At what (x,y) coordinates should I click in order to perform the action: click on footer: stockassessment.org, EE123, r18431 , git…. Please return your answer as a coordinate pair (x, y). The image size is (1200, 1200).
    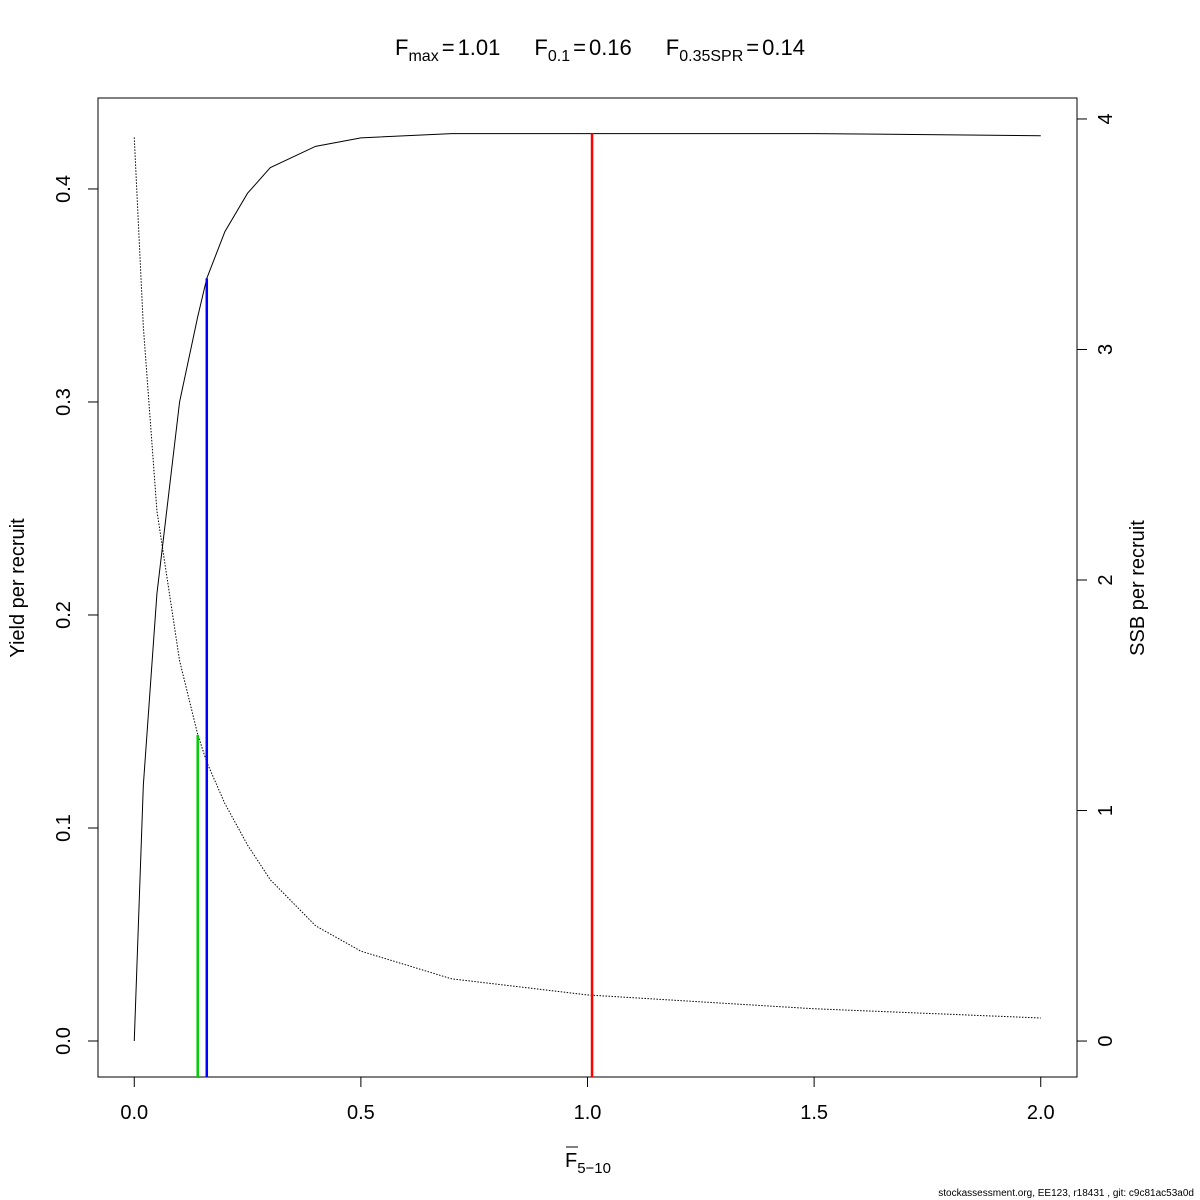
    Looking at the image, I should click on (1066, 1193).